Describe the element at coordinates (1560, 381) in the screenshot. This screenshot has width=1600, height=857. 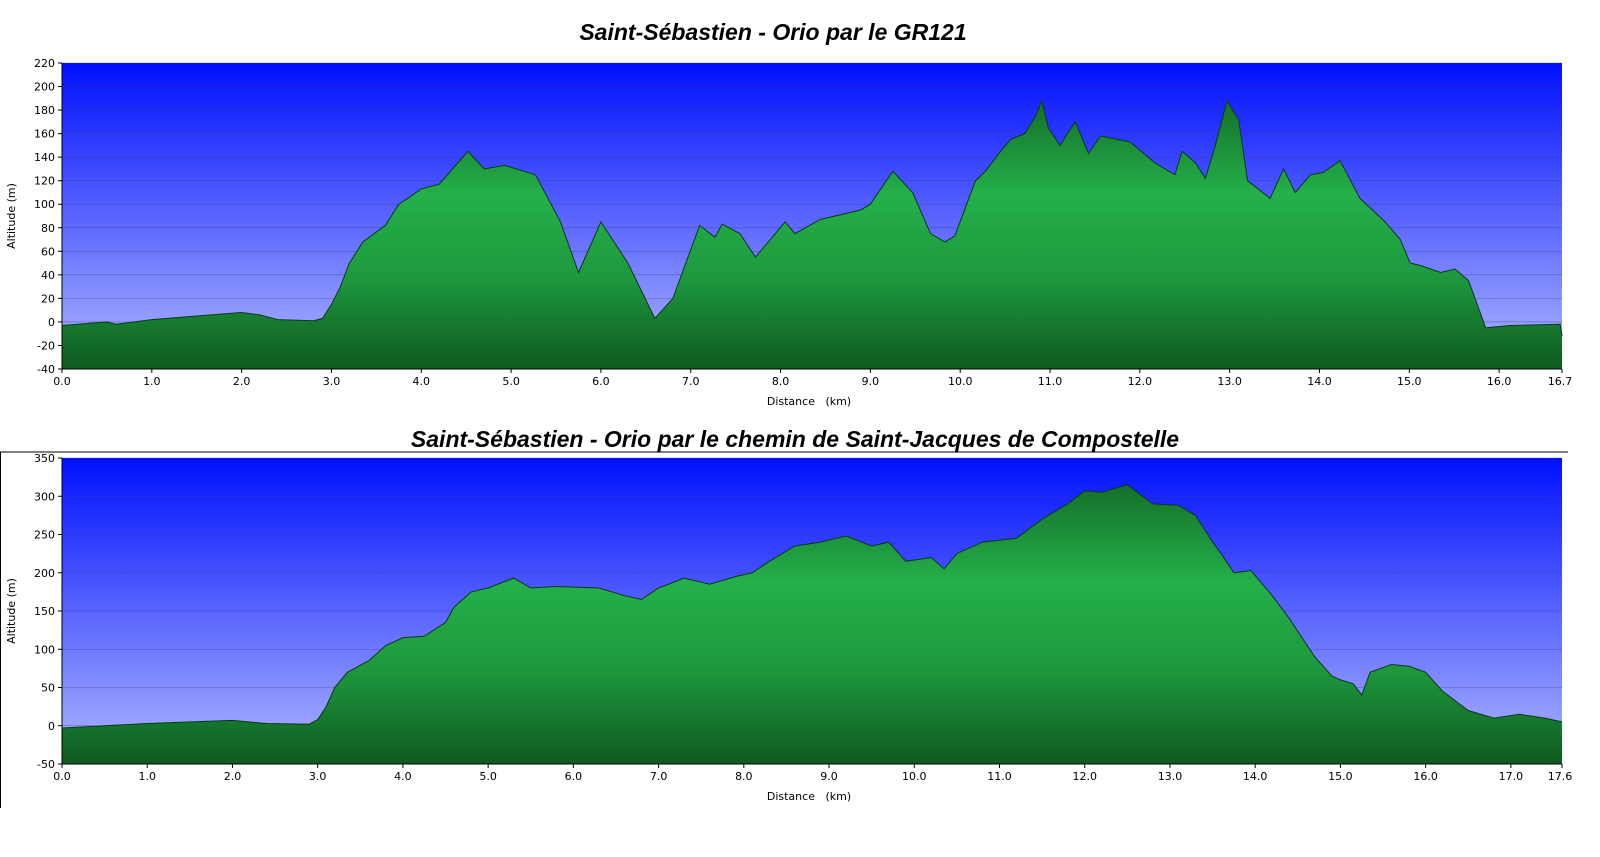
I see `x-tick-label: 16.7` at that location.